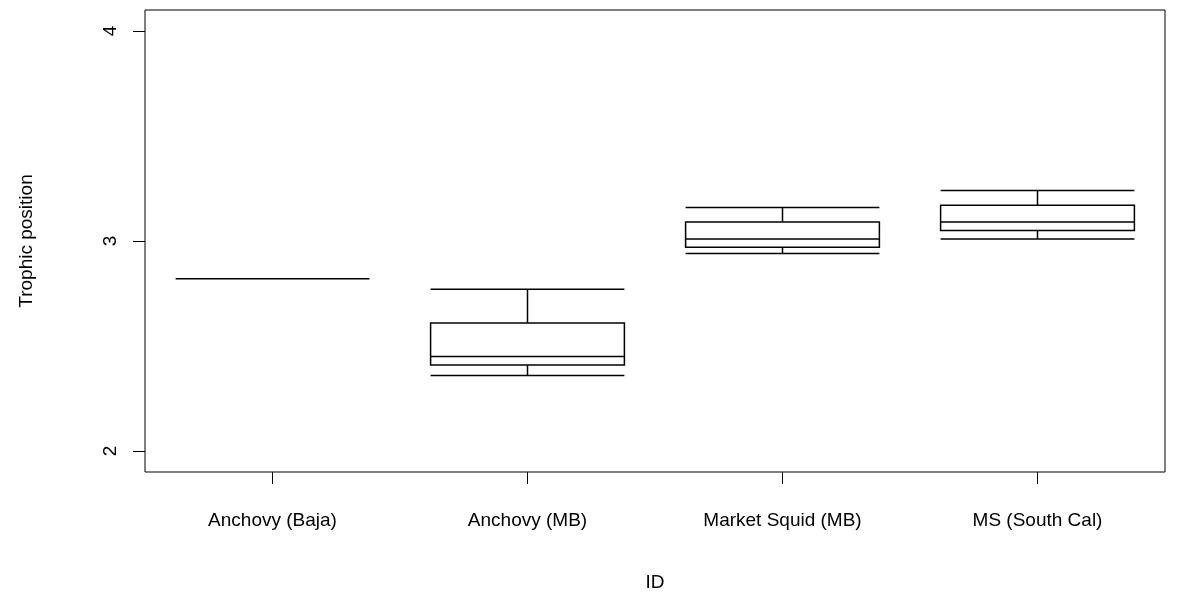 This screenshot has width=1178, height=599. What do you see at coordinates (109, 241) in the screenshot?
I see `y-tick-label: 3` at bounding box center [109, 241].